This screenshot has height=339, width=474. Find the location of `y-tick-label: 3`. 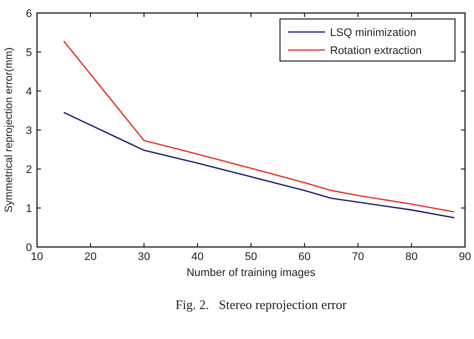

y-tick-label: 3 is located at coordinates (29, 131).